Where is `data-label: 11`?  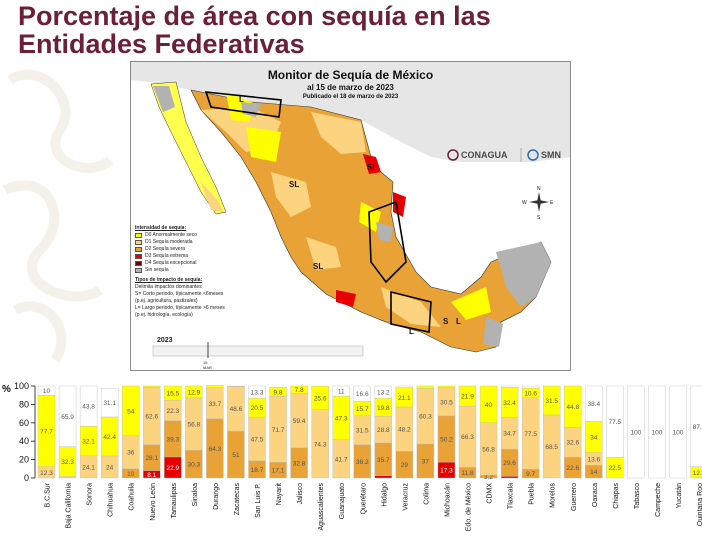 data-label: 11 is located at coordinates (341, 392).